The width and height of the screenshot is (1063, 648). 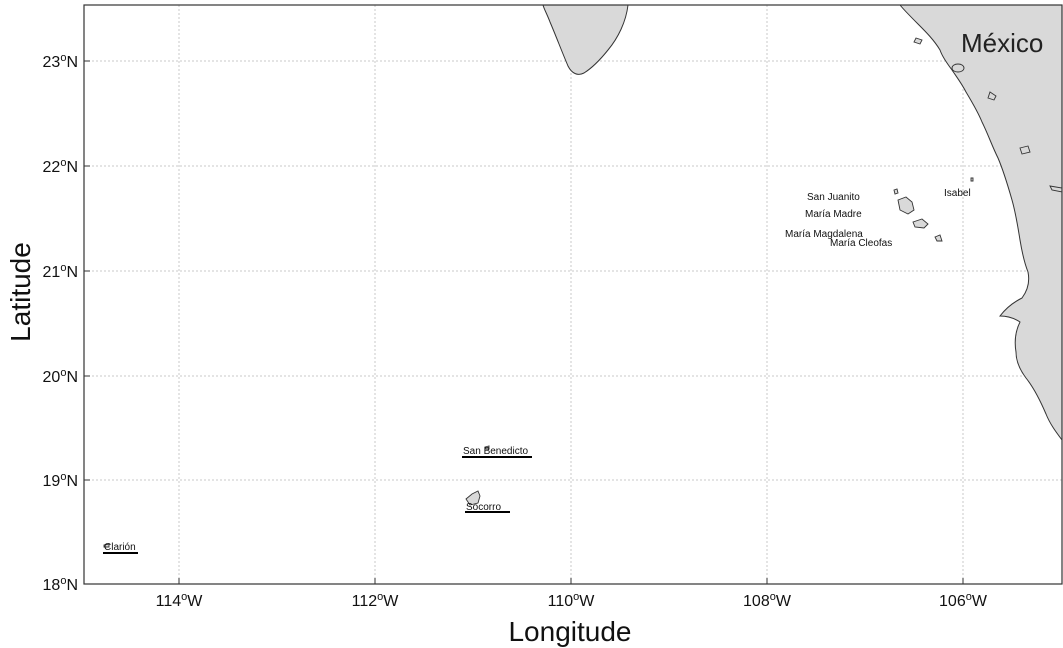 I want to click on label-isabel: Isabel, so click(x=957, y=193).